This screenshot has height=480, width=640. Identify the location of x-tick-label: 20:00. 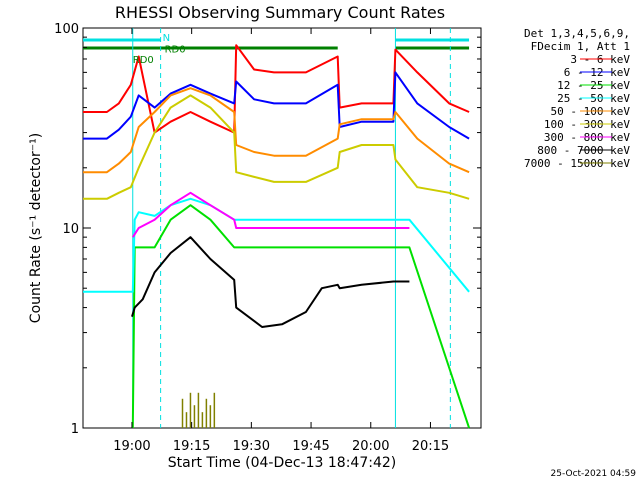
(370, 446).